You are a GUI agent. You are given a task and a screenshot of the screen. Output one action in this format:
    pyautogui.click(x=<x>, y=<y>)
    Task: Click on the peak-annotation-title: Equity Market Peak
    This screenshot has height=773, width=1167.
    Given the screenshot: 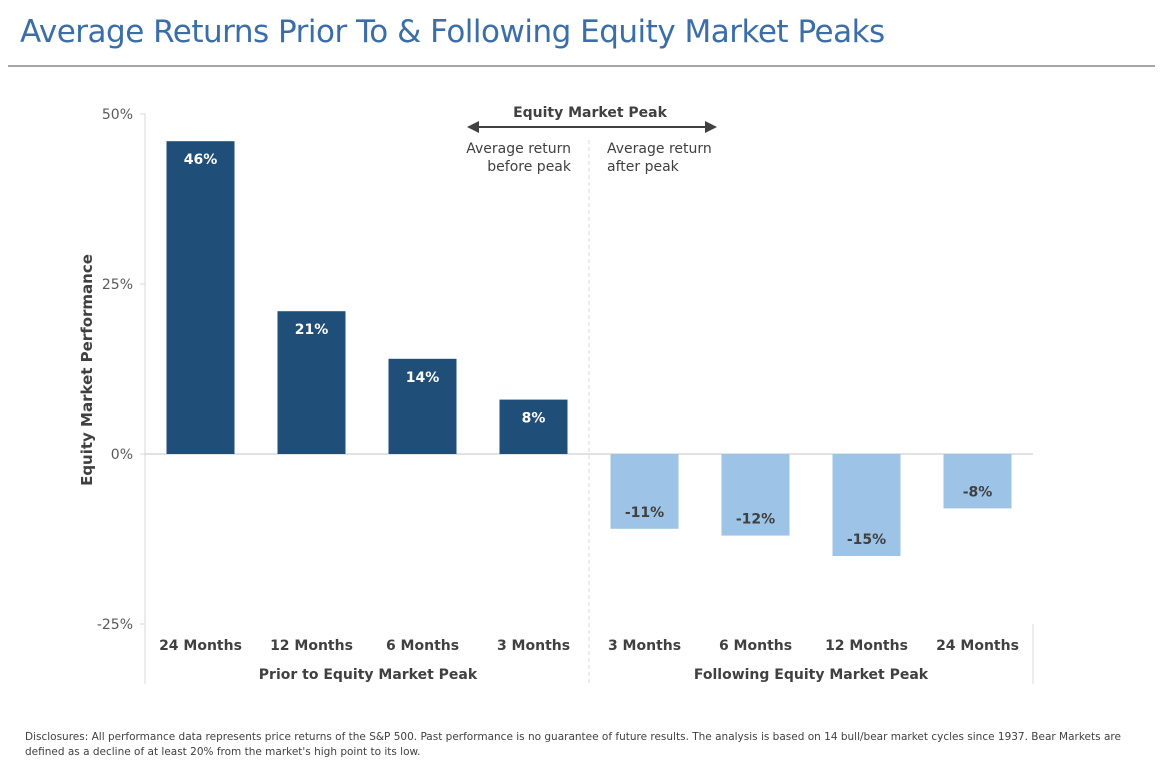 What is the action you would take?
    pyautogui.click(x=590, y=113)
    